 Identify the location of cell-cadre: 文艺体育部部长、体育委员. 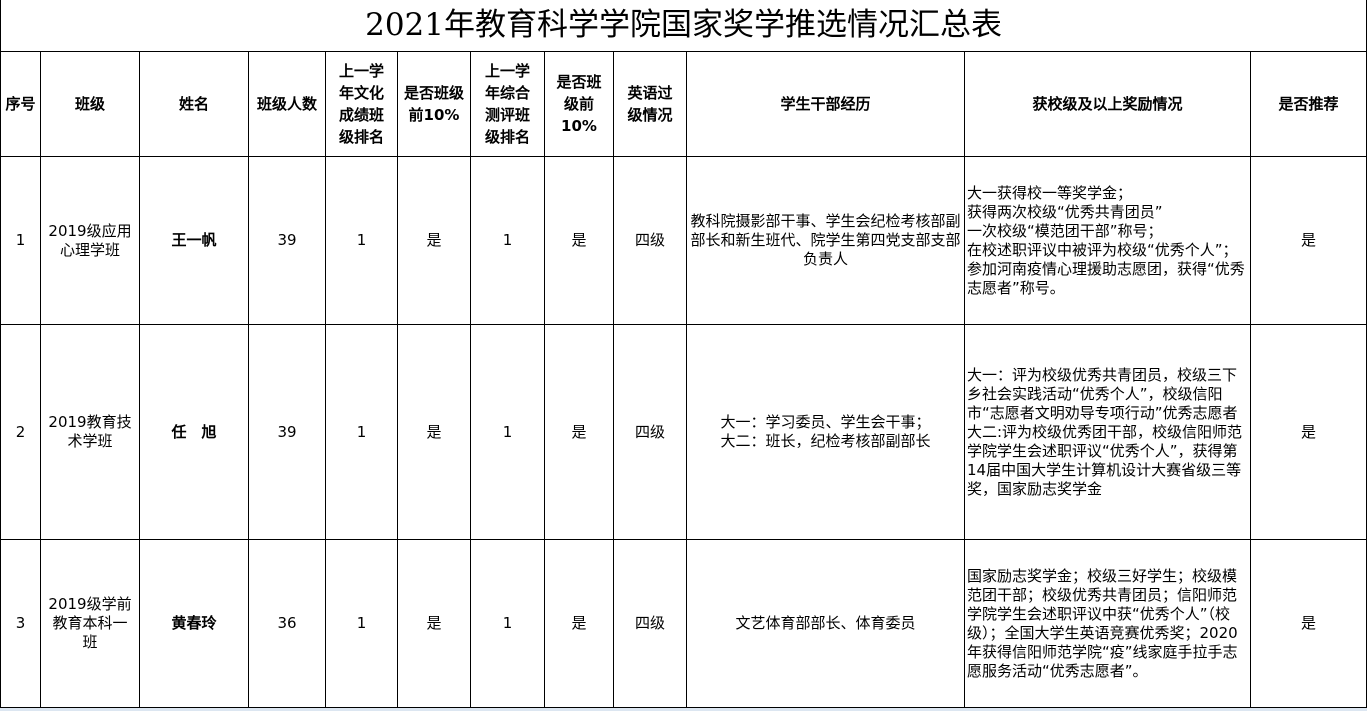
(825, 623).